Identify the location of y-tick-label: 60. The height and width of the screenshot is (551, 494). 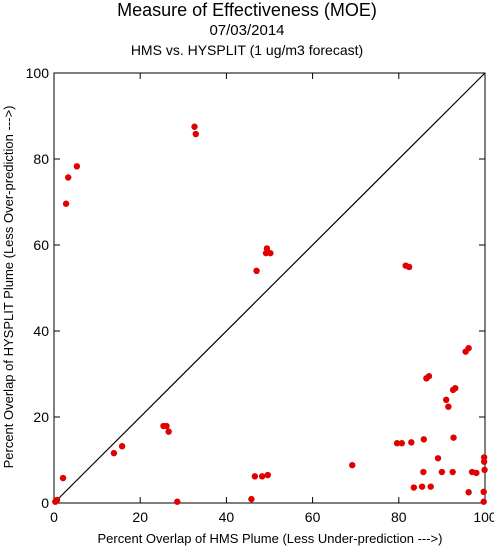
(41, 245).